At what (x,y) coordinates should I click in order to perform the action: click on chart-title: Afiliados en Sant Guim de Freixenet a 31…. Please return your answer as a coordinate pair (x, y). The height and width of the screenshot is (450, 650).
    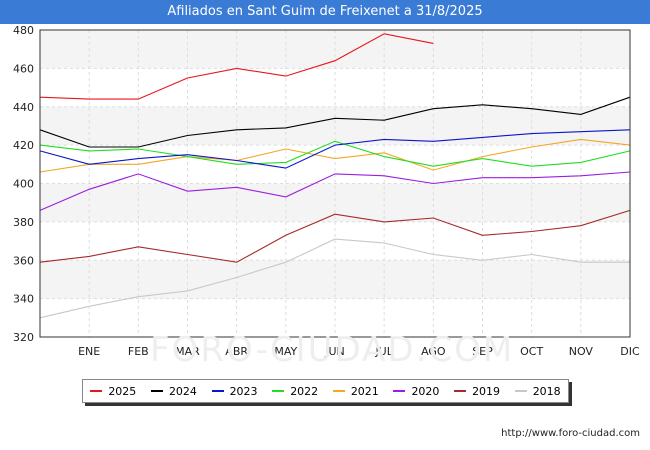
    Looking at the image, I should click on (325, 12).